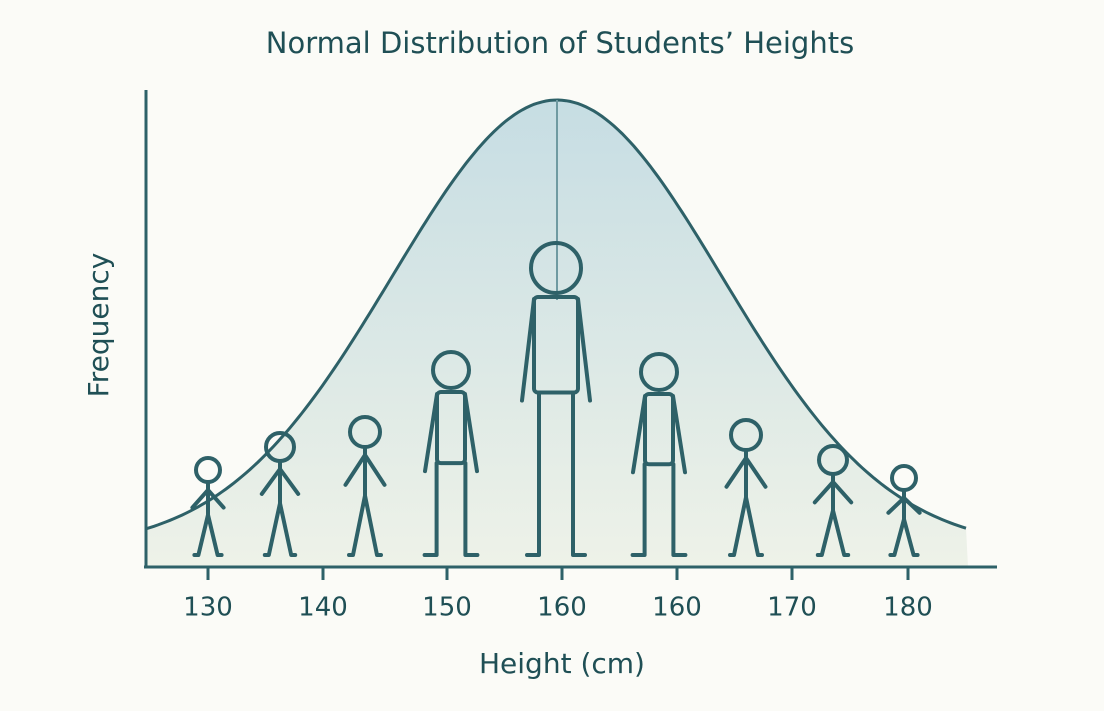 Image resolution: width=1104 pixels, height=711 pixels. What do you see at coordinates (98, 325) in the screenshot?
I see `y-axis-label: Frequency` at bounding box center [98, 325].